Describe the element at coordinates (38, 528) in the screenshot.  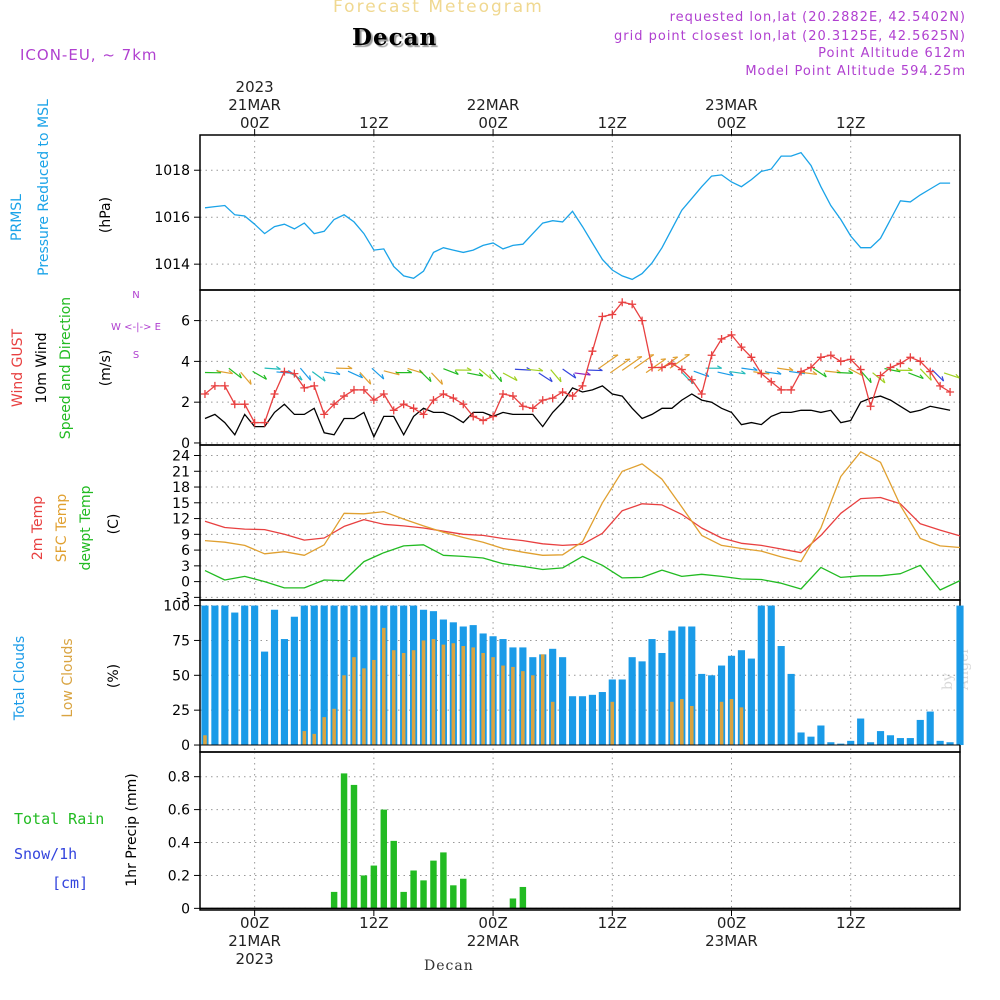
I see `temp-side-label-0: 2m Temp` at that location.